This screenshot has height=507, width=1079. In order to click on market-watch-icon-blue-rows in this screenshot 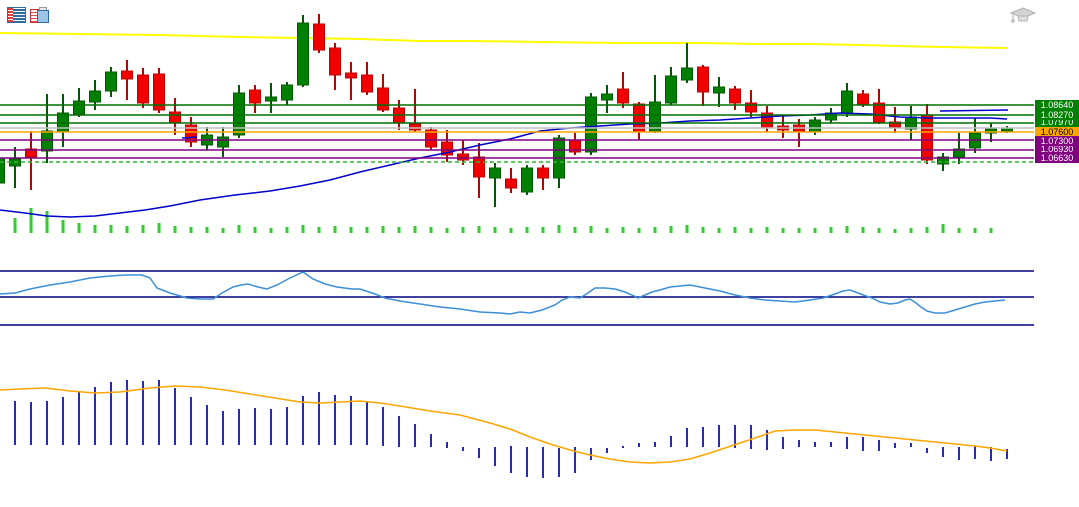, I will do `click(19, 15)`.